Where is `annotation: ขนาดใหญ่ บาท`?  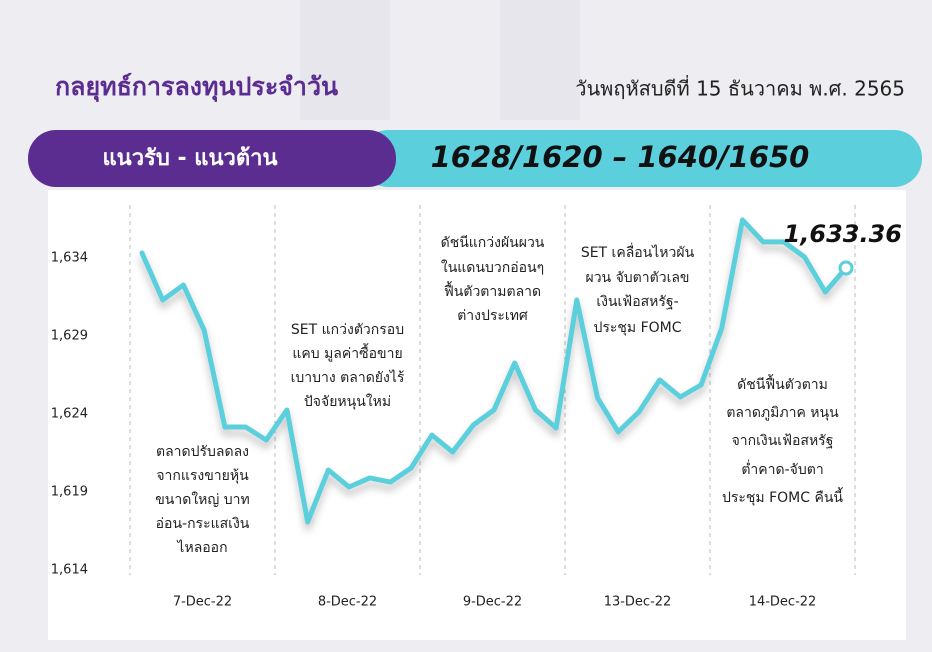
annotation: ขนาดใหญ่ บาท is located at coordinates (202, 499).